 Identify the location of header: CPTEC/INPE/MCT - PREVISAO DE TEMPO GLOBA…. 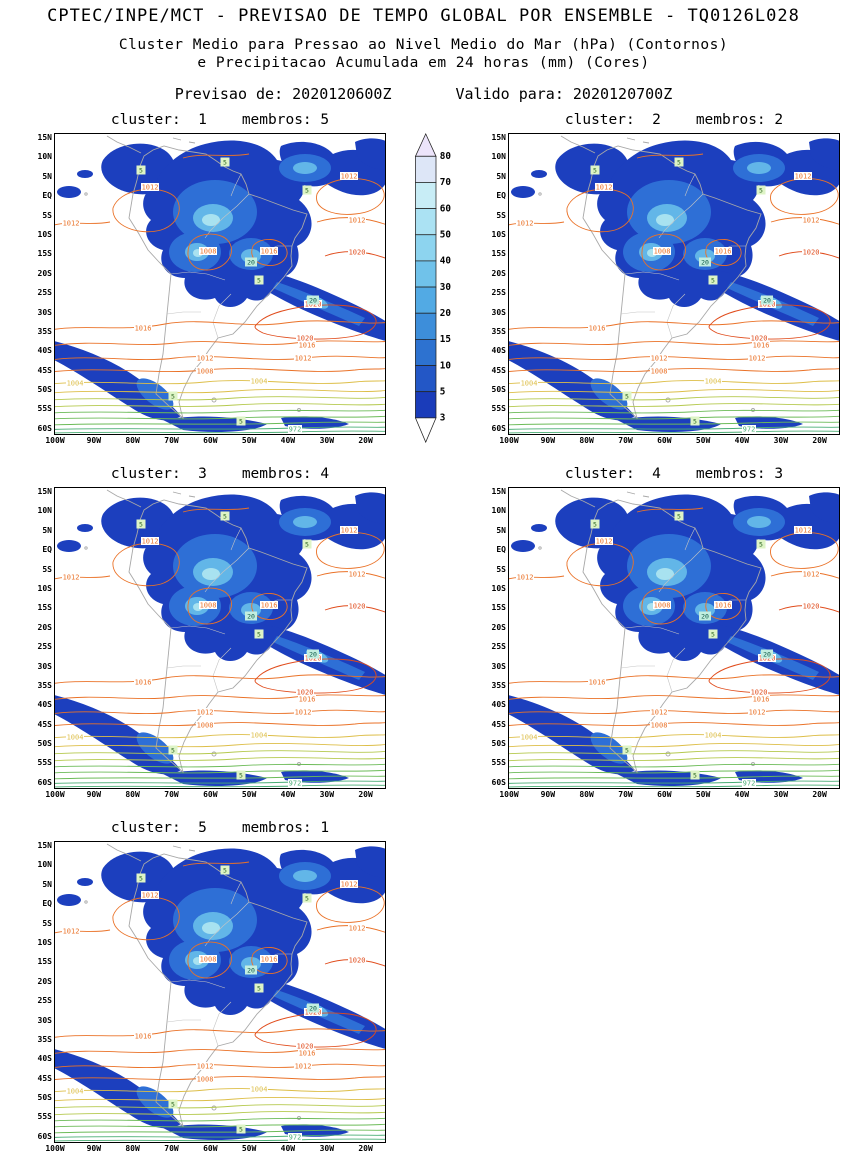
(423, 51).